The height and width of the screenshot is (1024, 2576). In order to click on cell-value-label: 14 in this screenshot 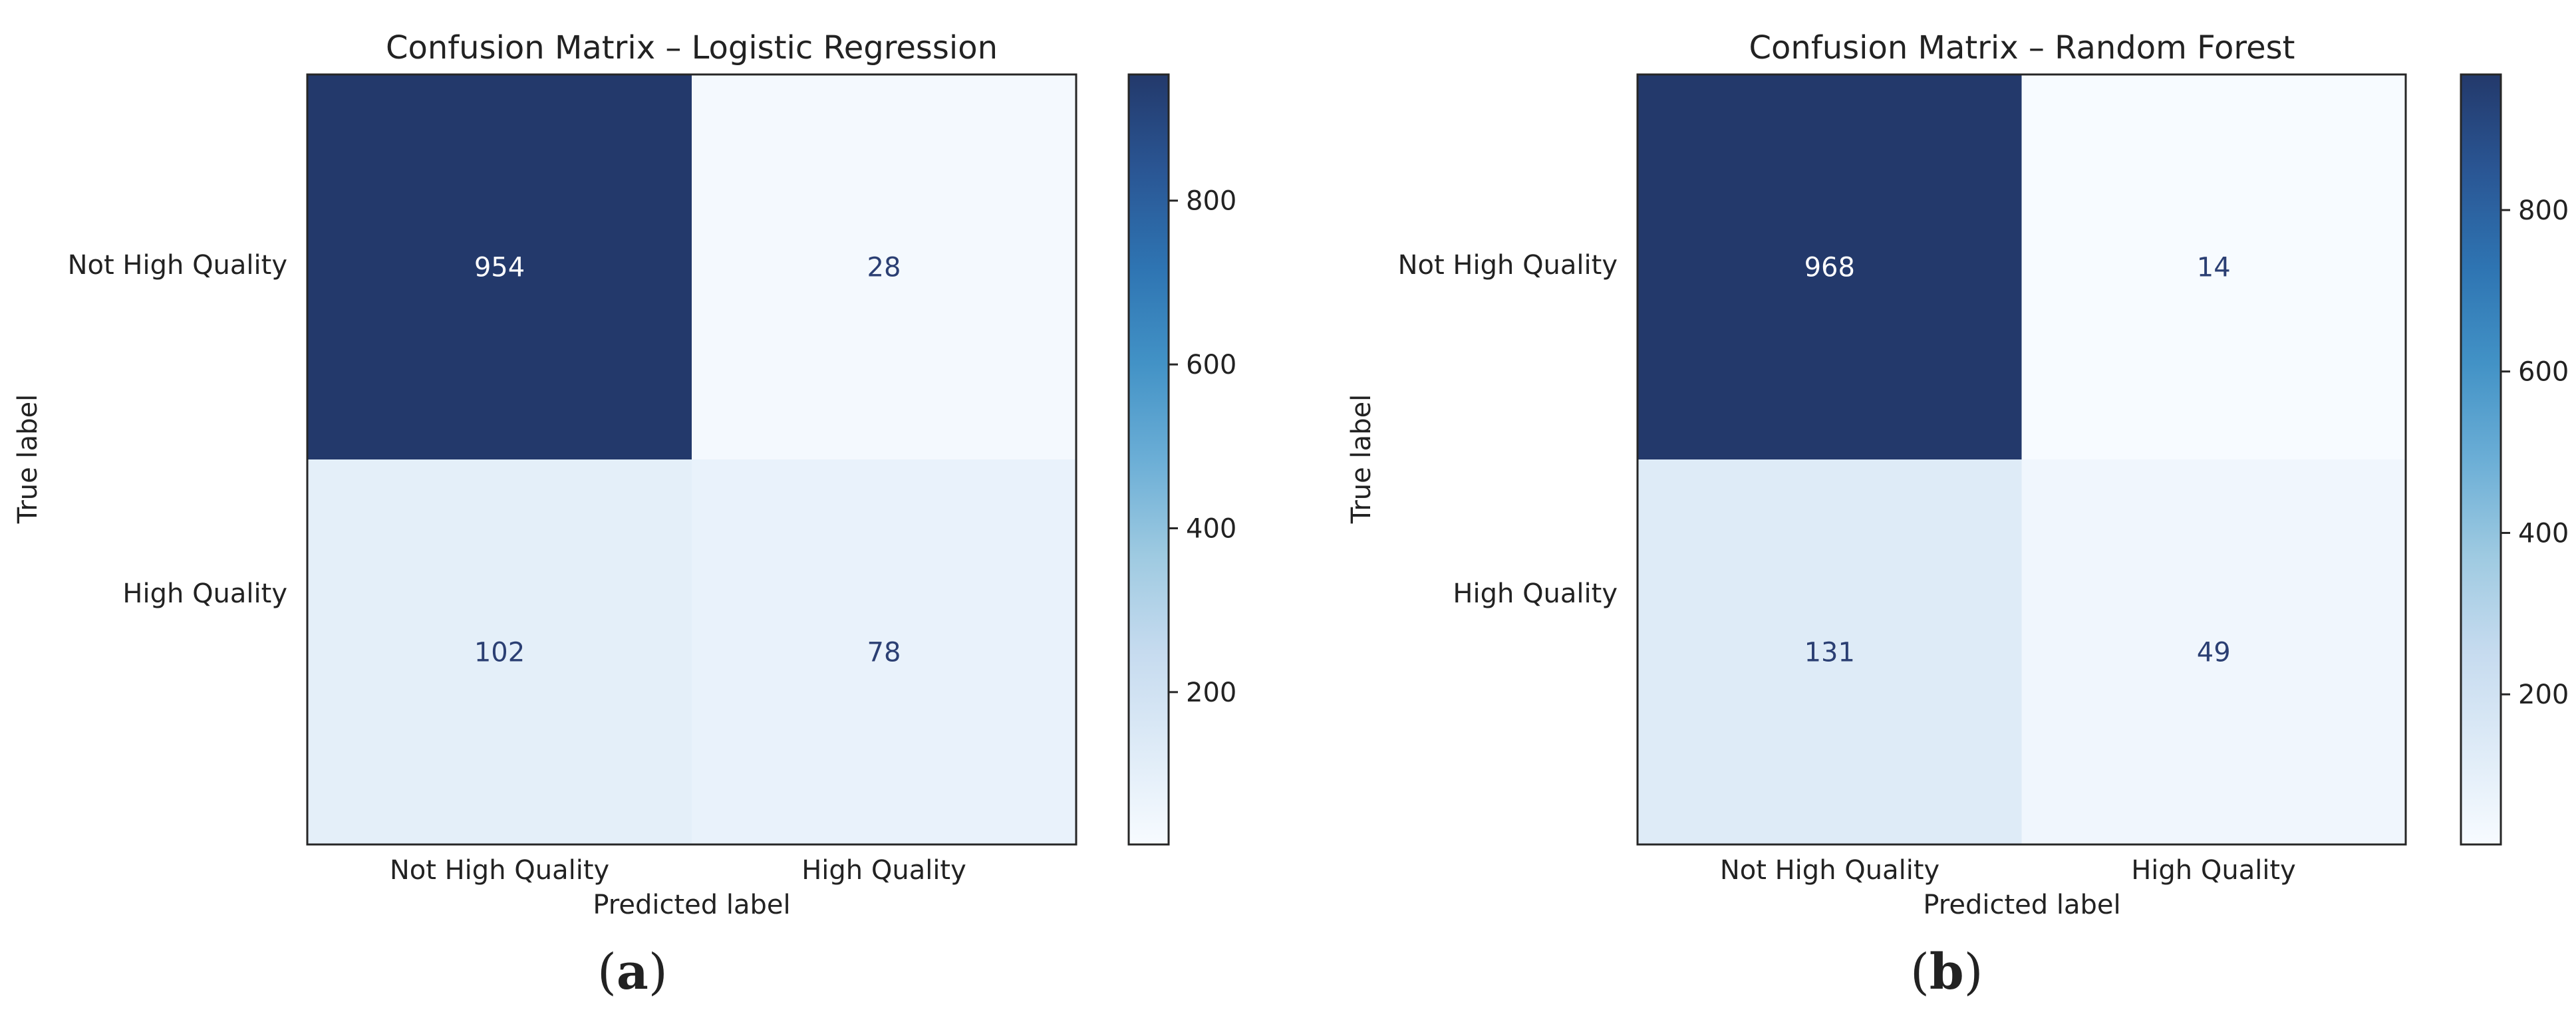, I will do `click(2214, 268)`.